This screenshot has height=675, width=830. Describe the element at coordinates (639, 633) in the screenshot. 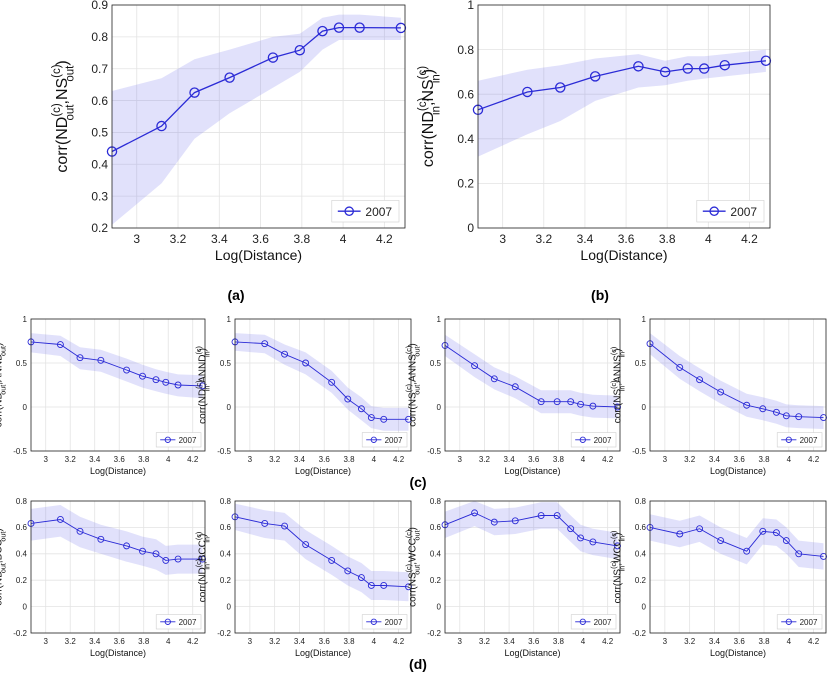

I see `y-tick-label: -0.2` at that location.